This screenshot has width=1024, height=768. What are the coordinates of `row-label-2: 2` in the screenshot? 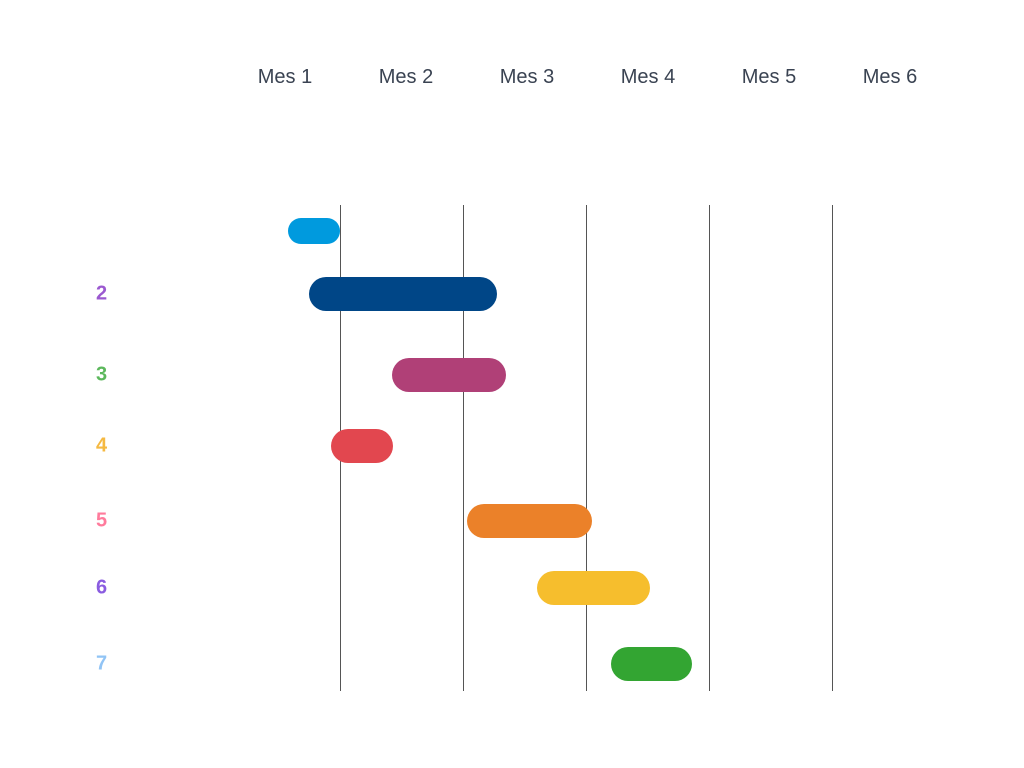 It's located at (102, 293).